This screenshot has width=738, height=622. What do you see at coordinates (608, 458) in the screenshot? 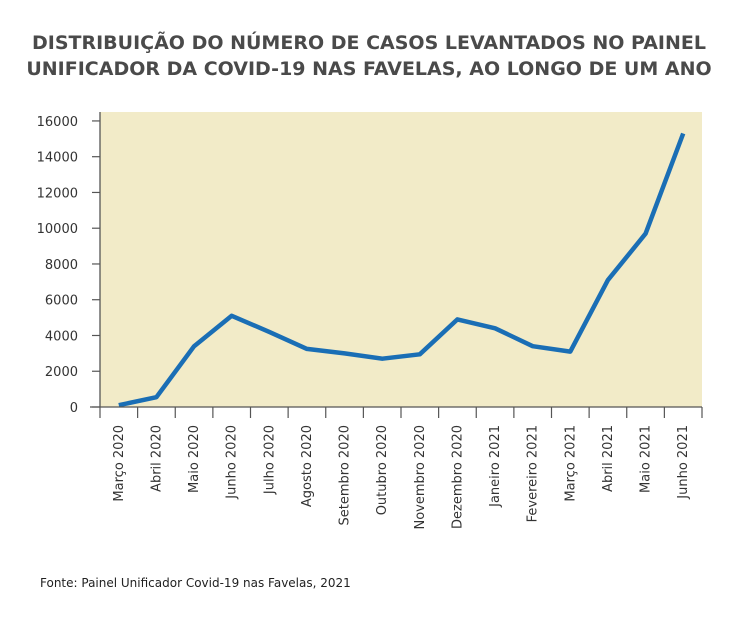
I see `x-tick-label: Abril 2021` at bounding box center [608, 458].